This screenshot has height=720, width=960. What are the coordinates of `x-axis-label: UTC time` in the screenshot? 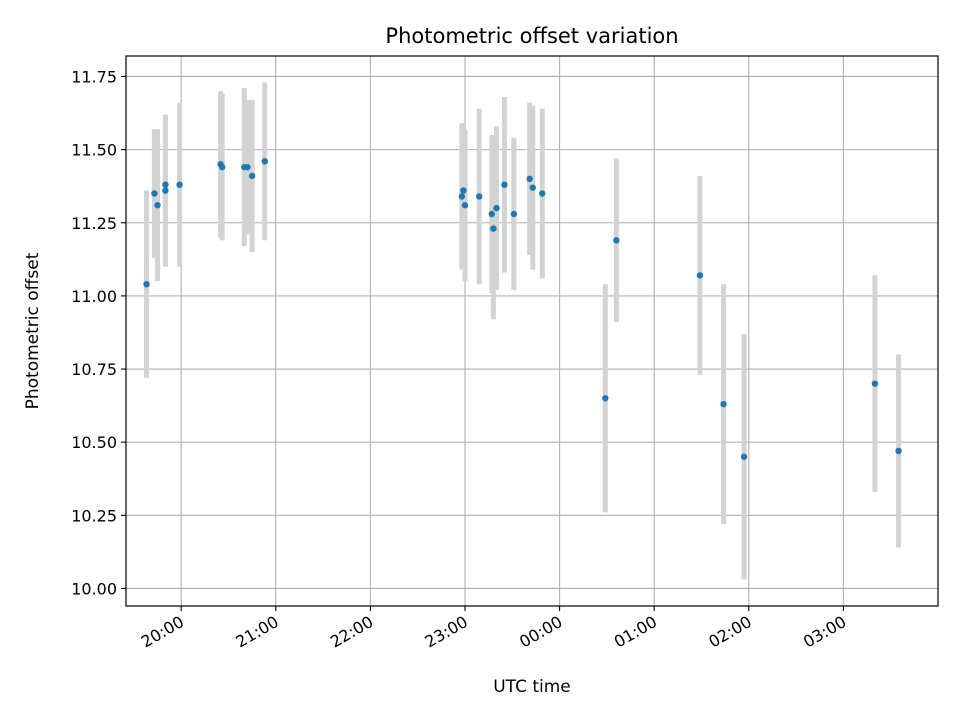 It's located at (532, 687).